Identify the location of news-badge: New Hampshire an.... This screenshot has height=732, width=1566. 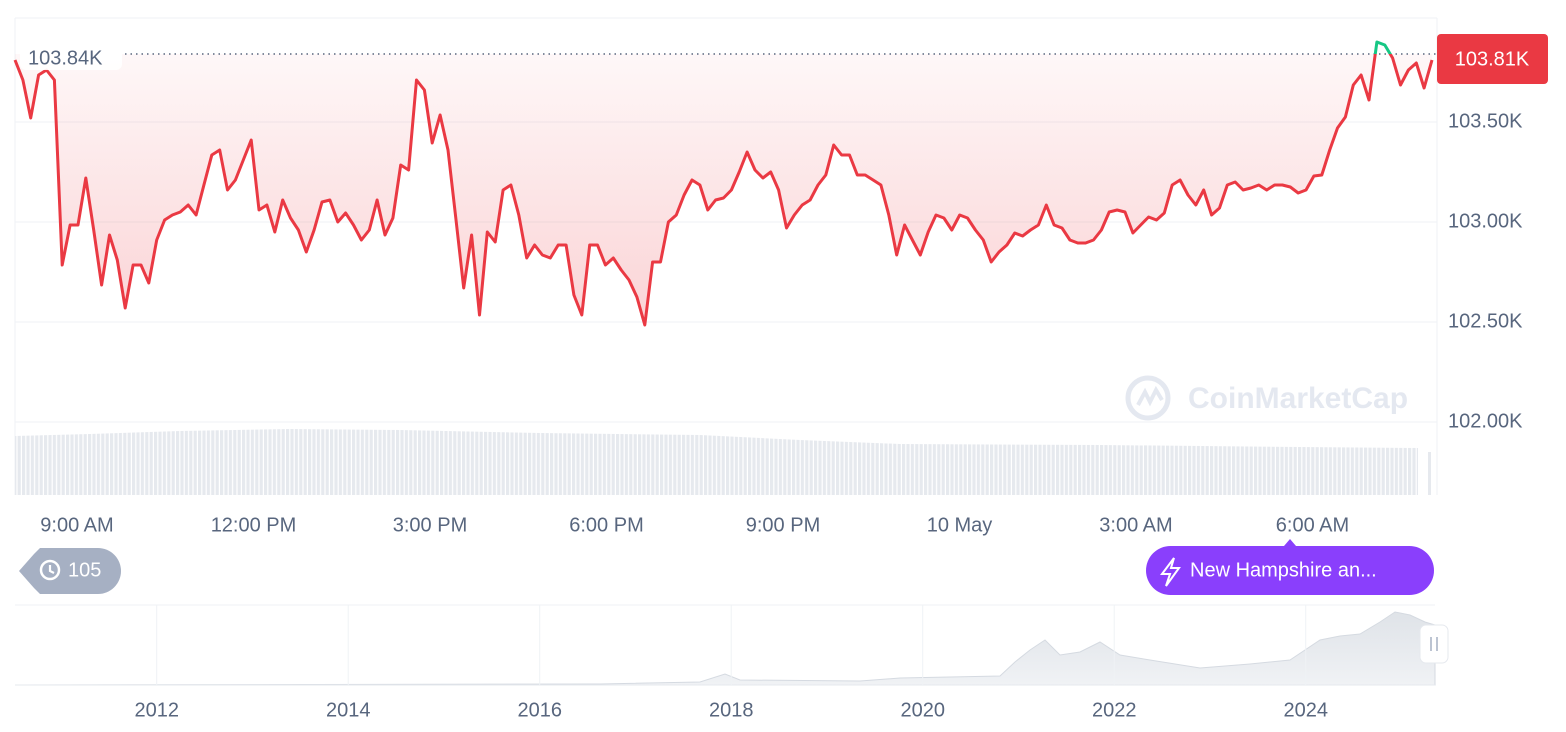
(1290, 567).